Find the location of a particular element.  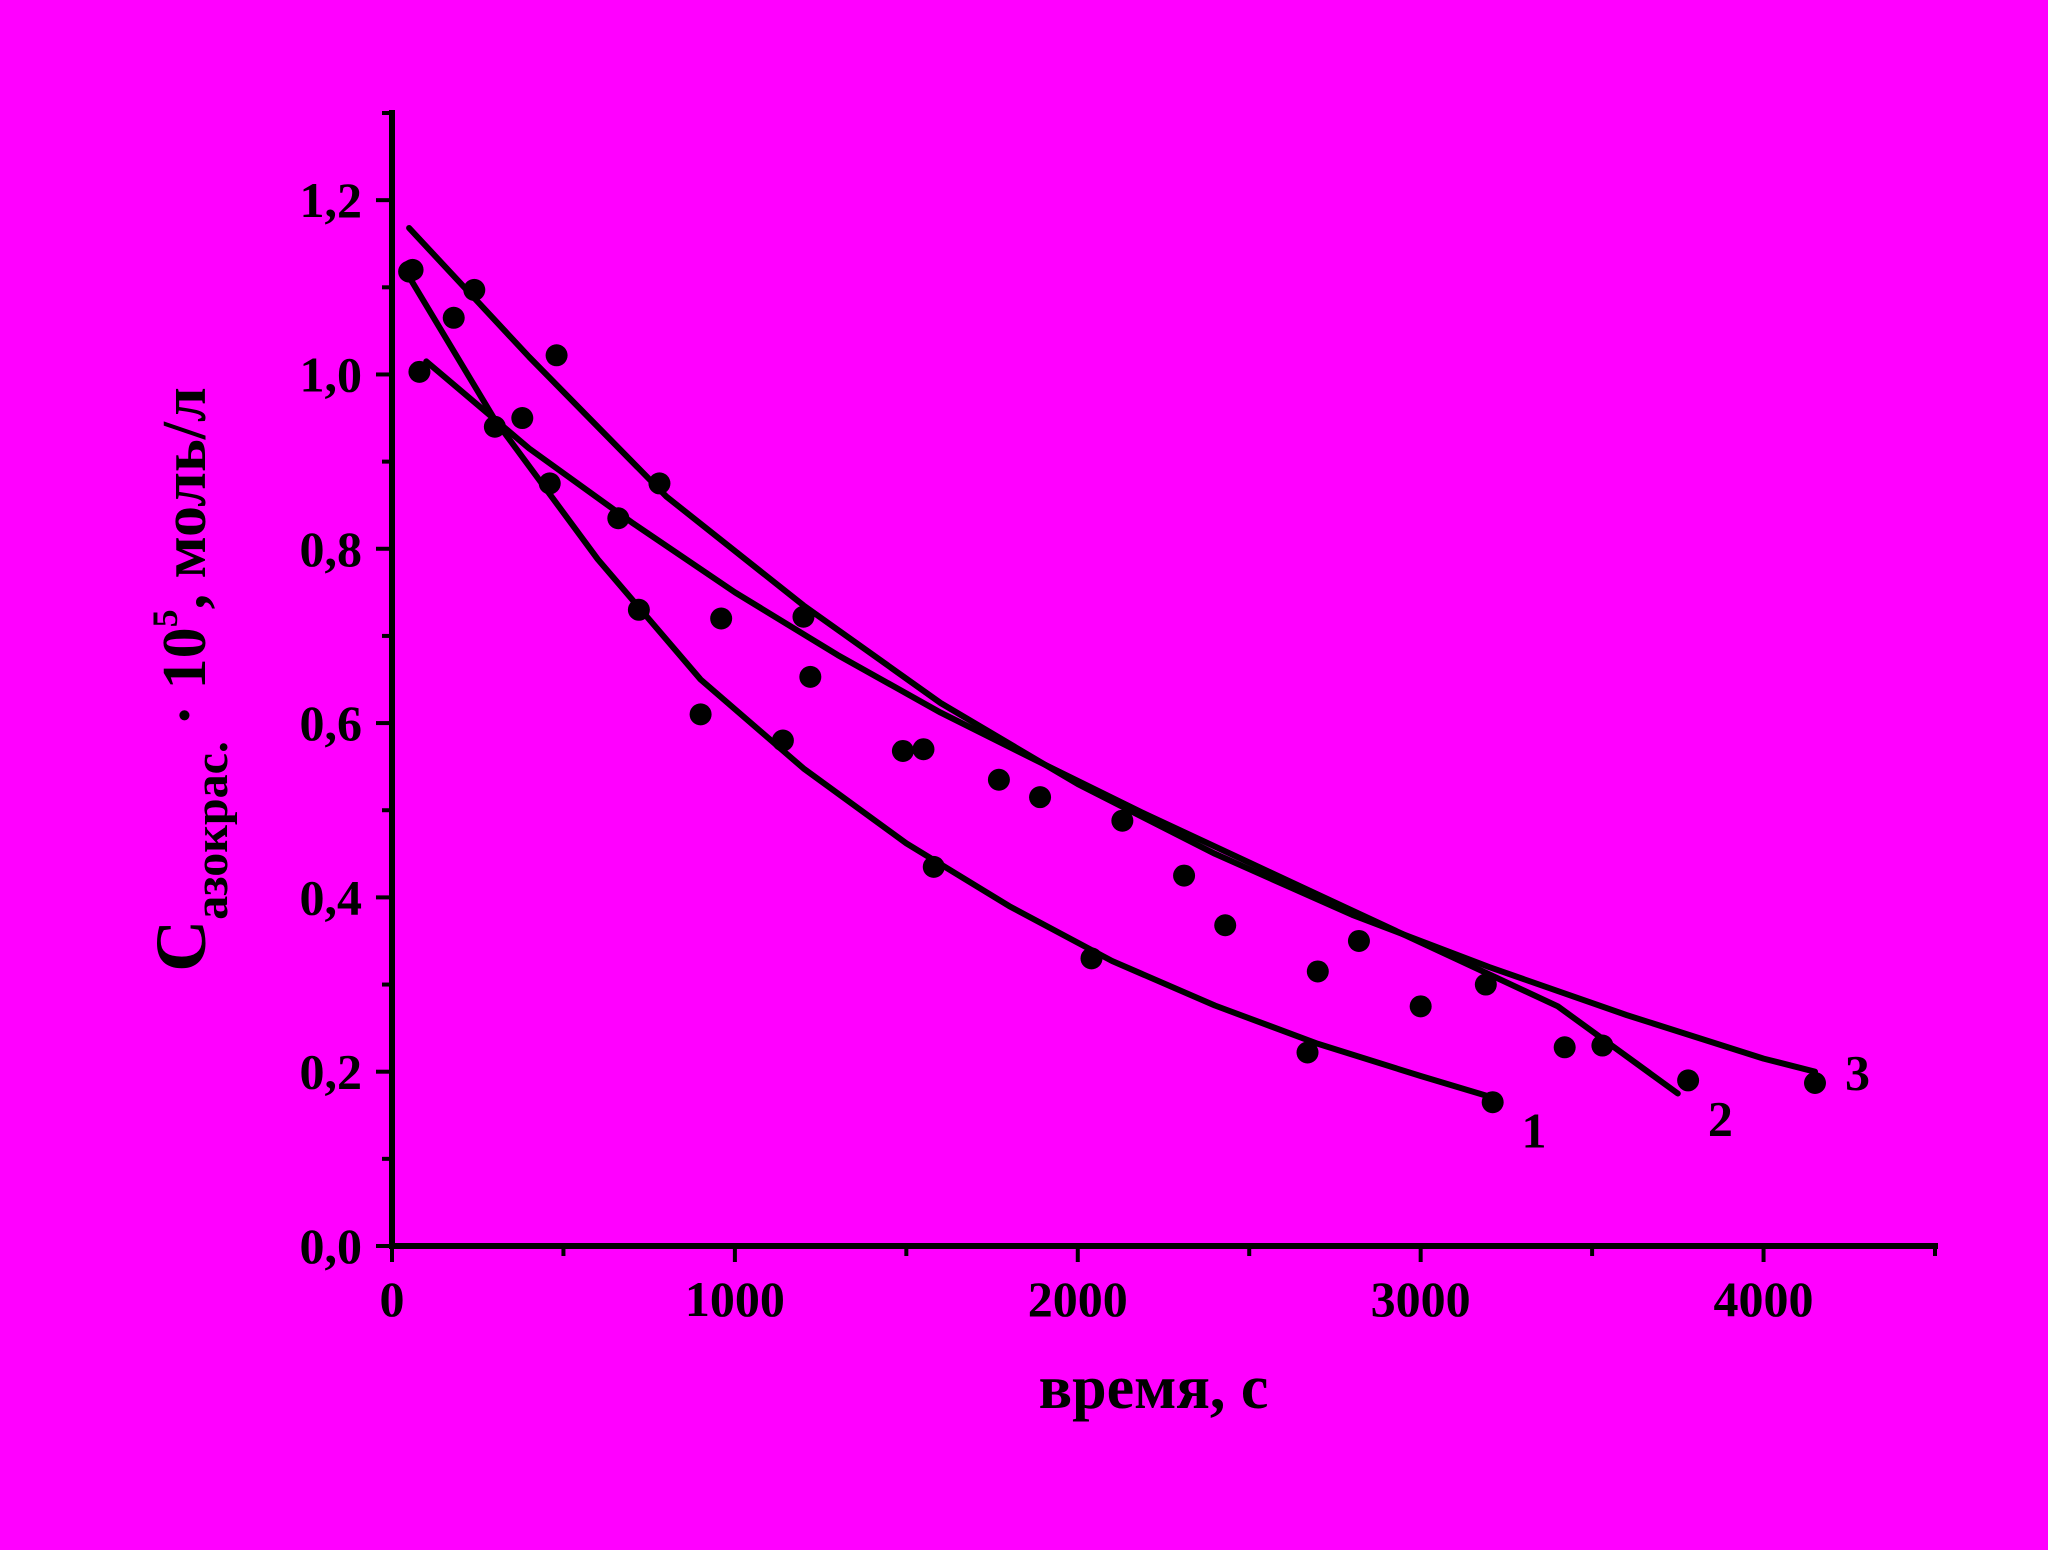

curve-label-3: 3 is located at coordinates (1857, 1073).